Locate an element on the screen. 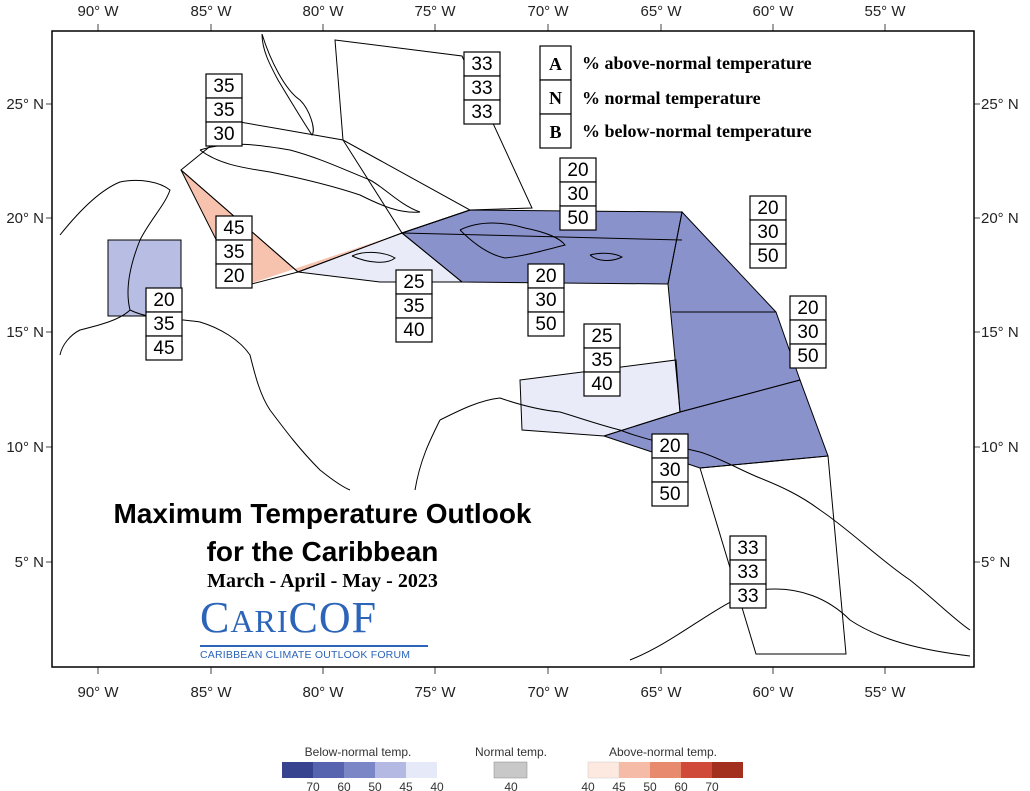 The height and width of the screenshot is (791, 1030). colorbar-above-tick: 45 is located at coordinates (619, 785).